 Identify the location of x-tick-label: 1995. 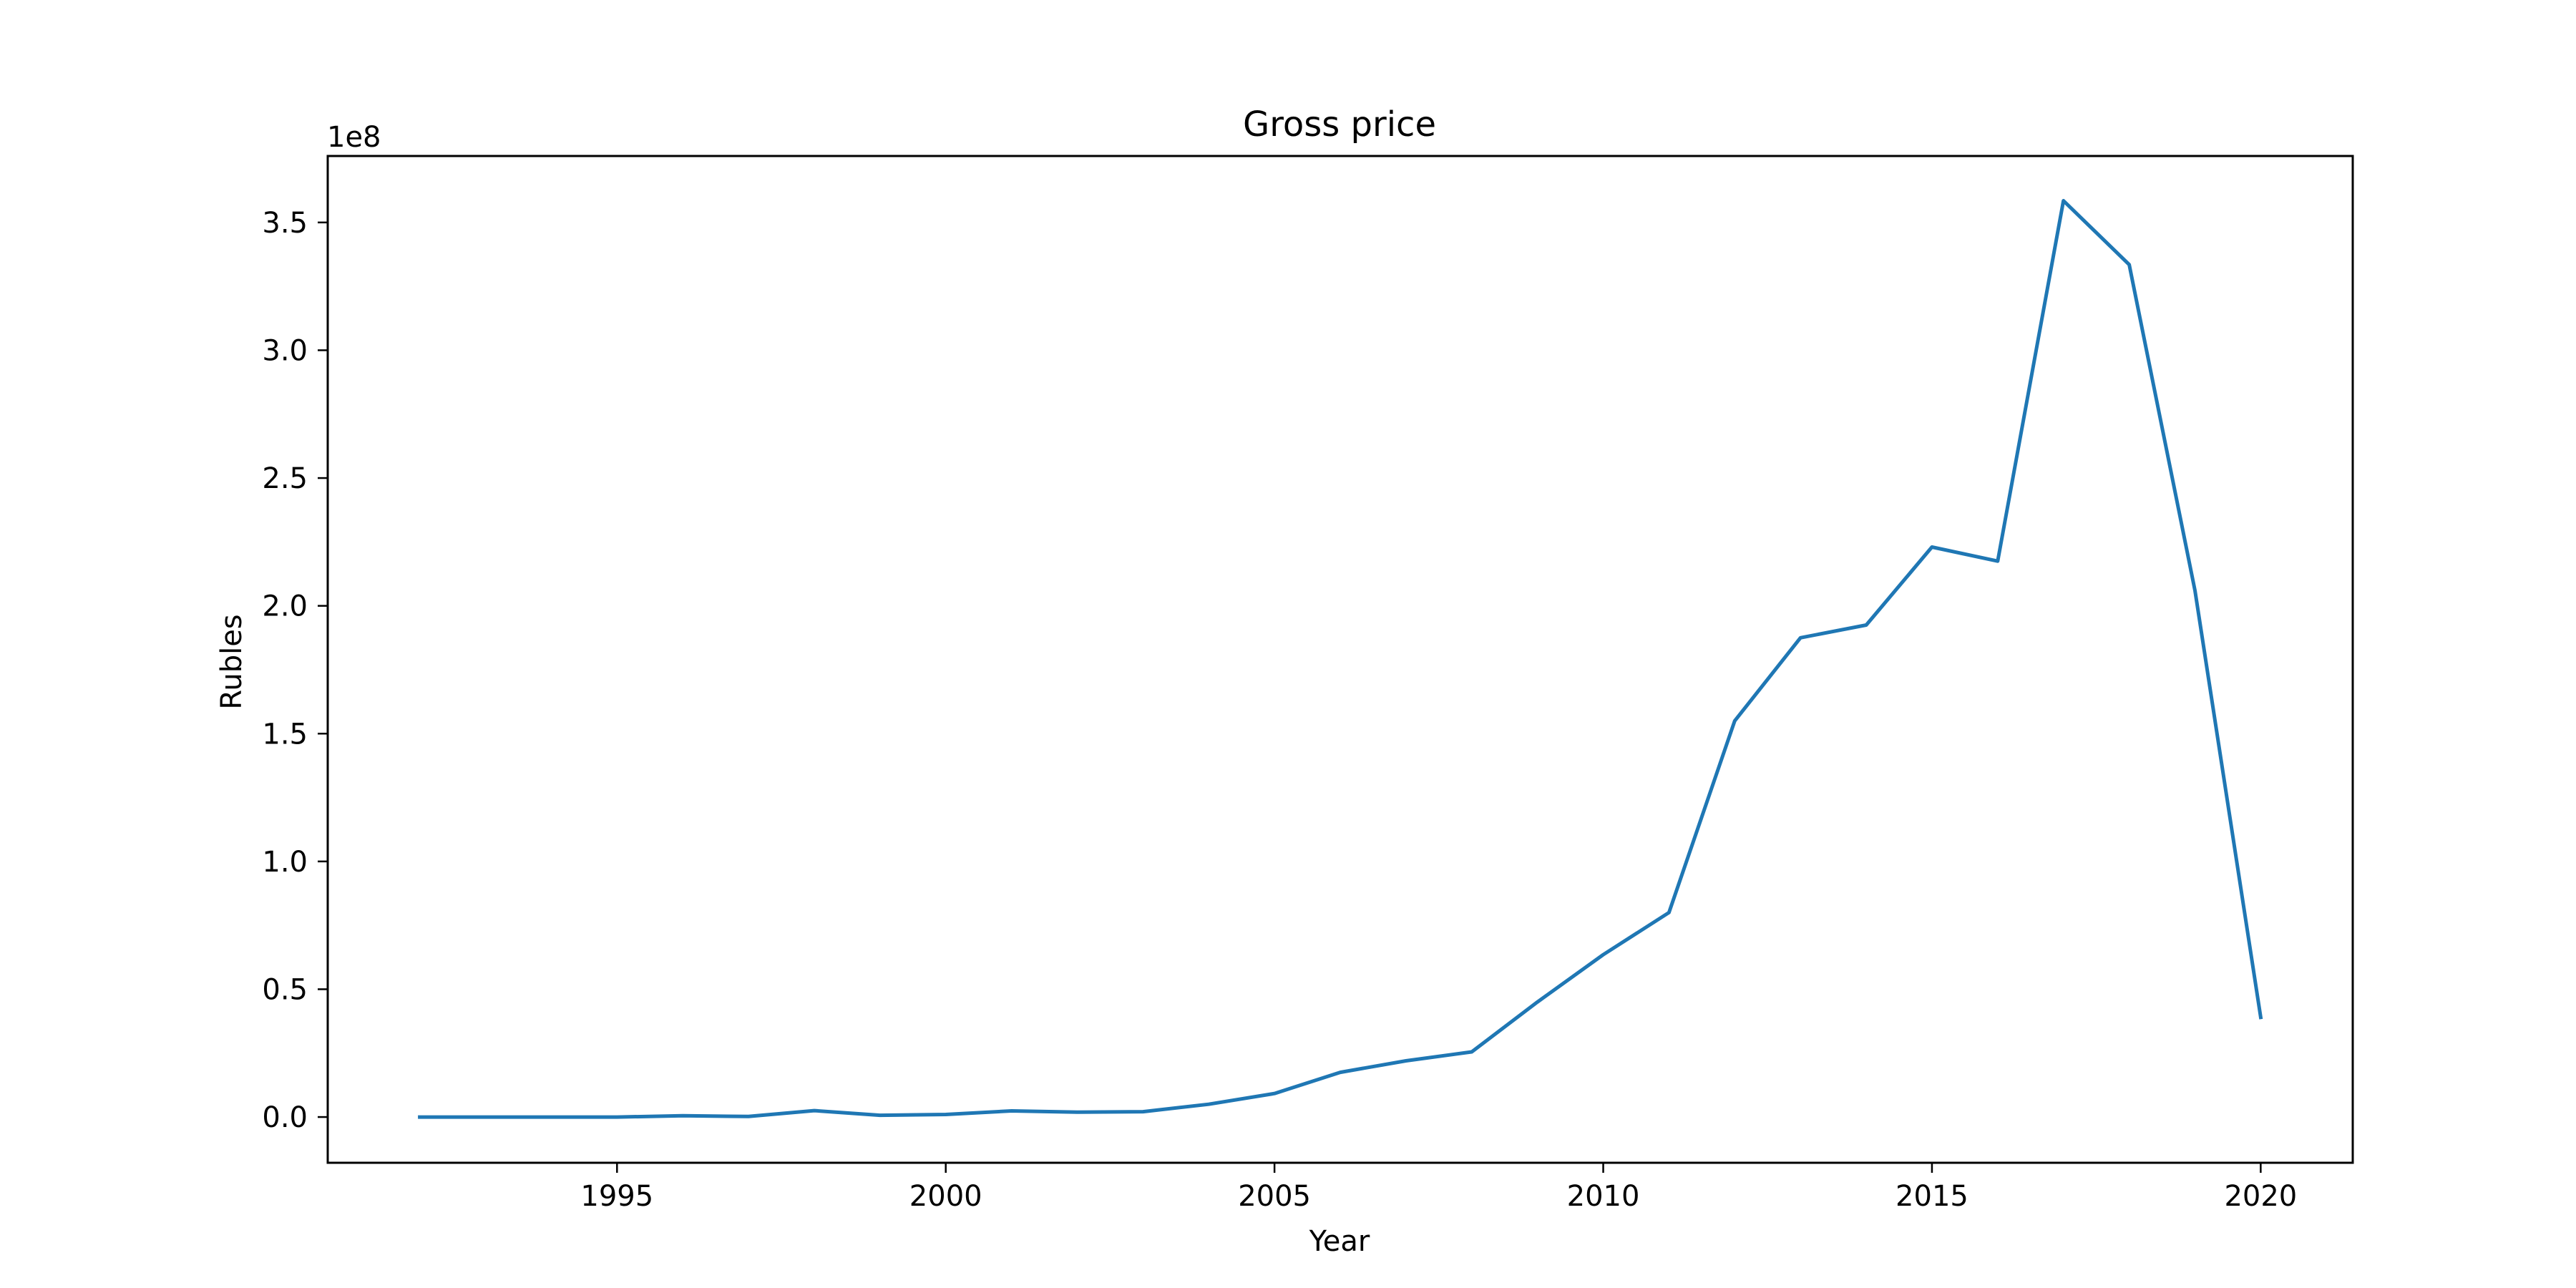
(616, 1196).